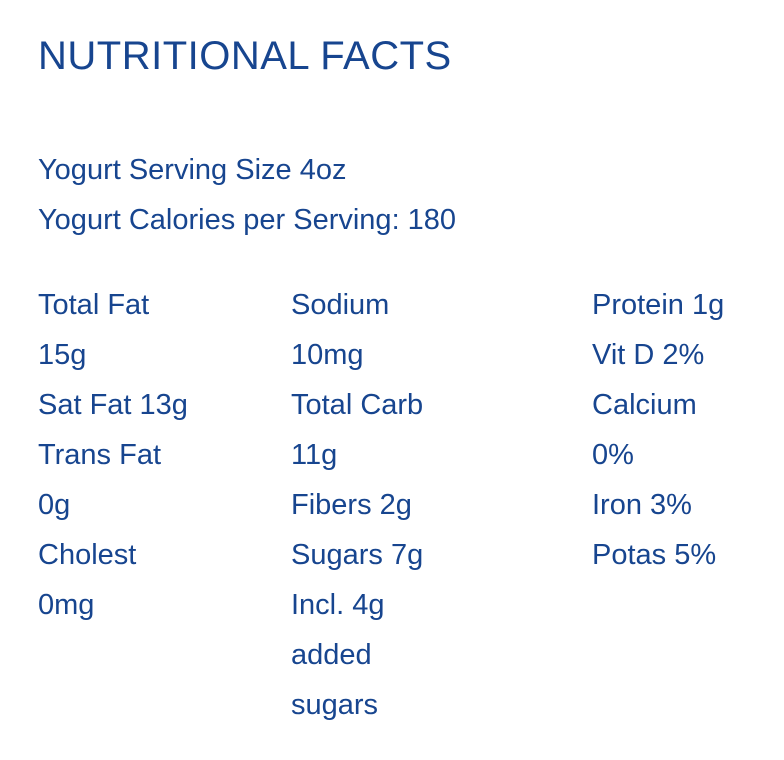 The image size is (784, 760). Describe the element at coordinates (100, 455) in the screenshot. I see `nutrient-line: Trans Fat` at that location.